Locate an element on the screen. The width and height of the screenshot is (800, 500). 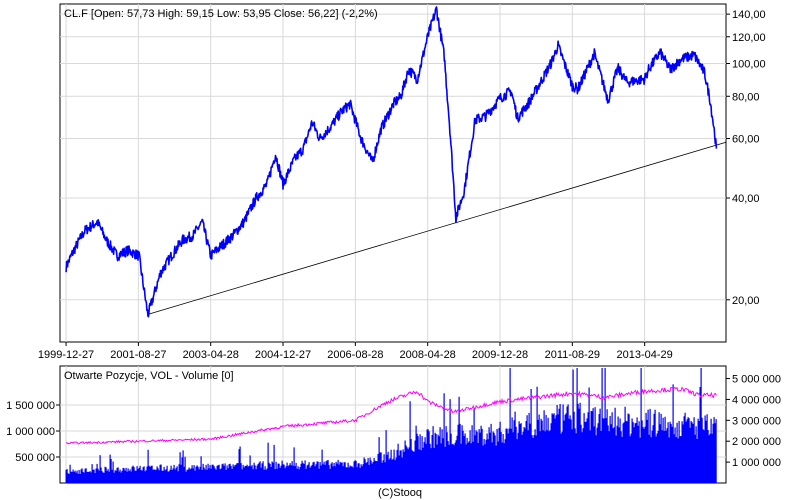
volume-left-axis: 500 000 1 000 000 1 500 000 is located at coordinates (33, 432).